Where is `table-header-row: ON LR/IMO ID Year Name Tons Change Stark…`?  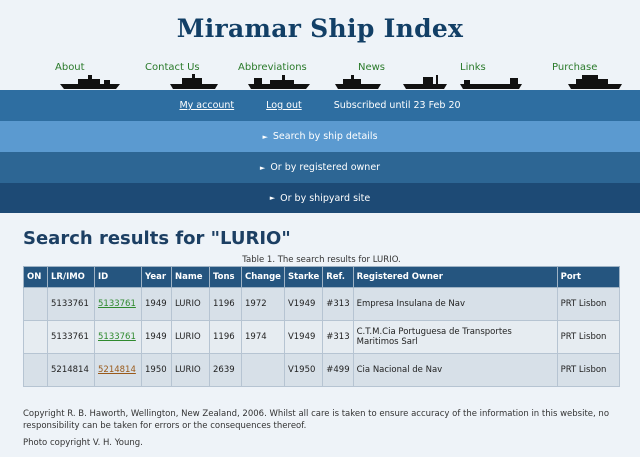
table-header-row: ON LR/IMO ID Year Name Tons Change Stark… is located at coordinates (322, 277).